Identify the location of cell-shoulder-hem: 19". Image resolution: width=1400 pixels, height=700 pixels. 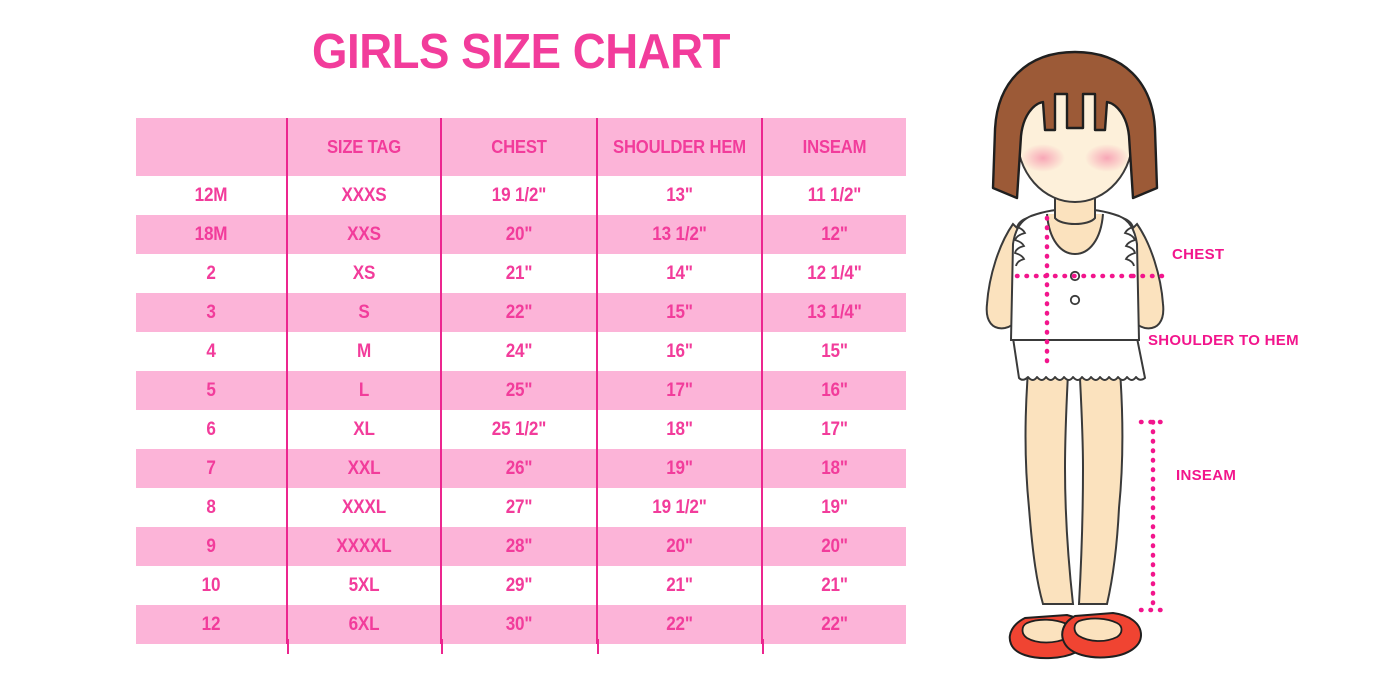
(679, 468).